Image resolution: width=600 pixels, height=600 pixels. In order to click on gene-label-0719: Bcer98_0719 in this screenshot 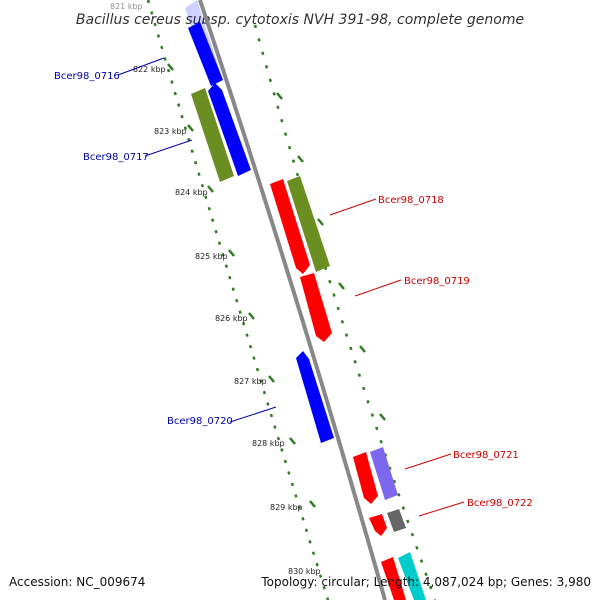, I will do `click(437, 281)`.